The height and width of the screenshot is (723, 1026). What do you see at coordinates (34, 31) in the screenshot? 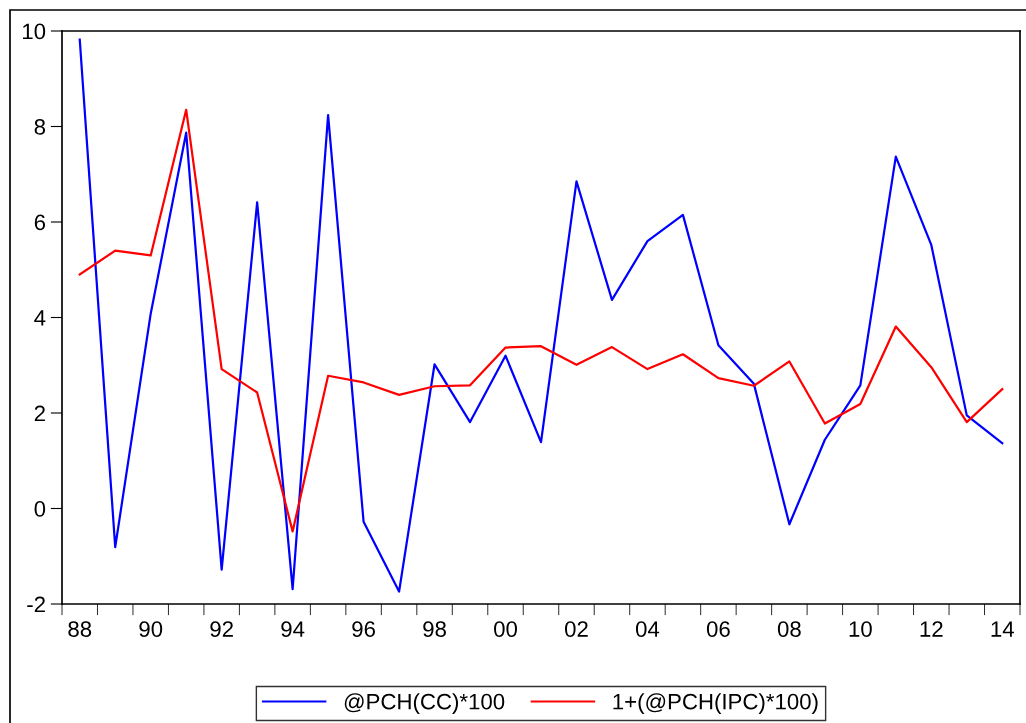
I see `y-tick-label: 10` at bounding box center [34, 31].